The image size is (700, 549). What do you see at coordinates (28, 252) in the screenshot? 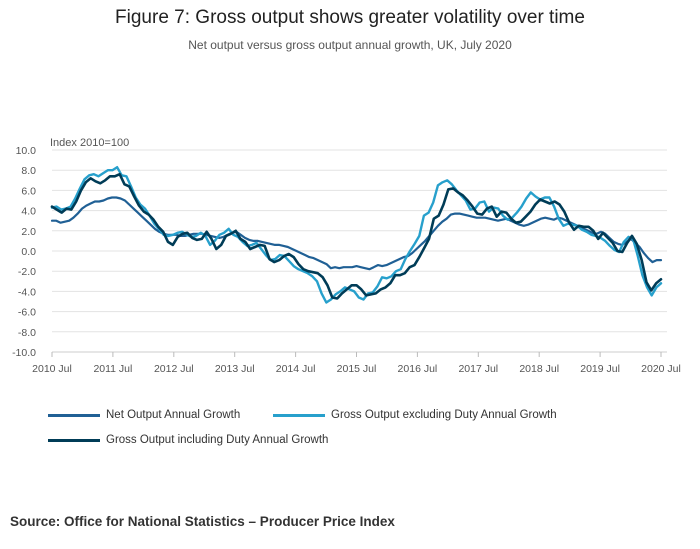
I see `y-tick-label: 0.0` at bounding box center [28, 252].